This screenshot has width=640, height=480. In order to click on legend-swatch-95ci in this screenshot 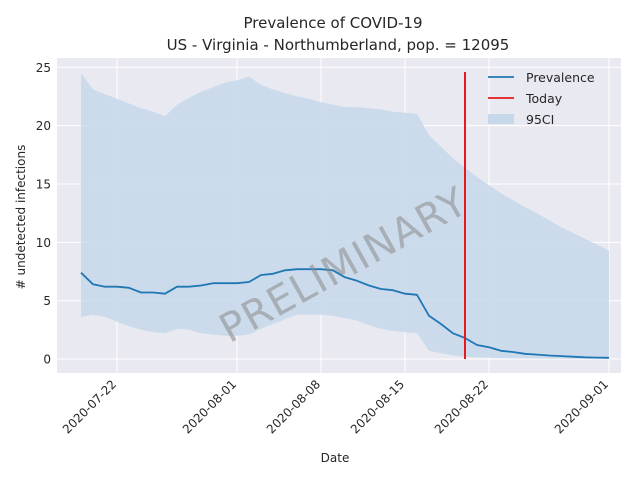, I will do `click(501, 119)`.